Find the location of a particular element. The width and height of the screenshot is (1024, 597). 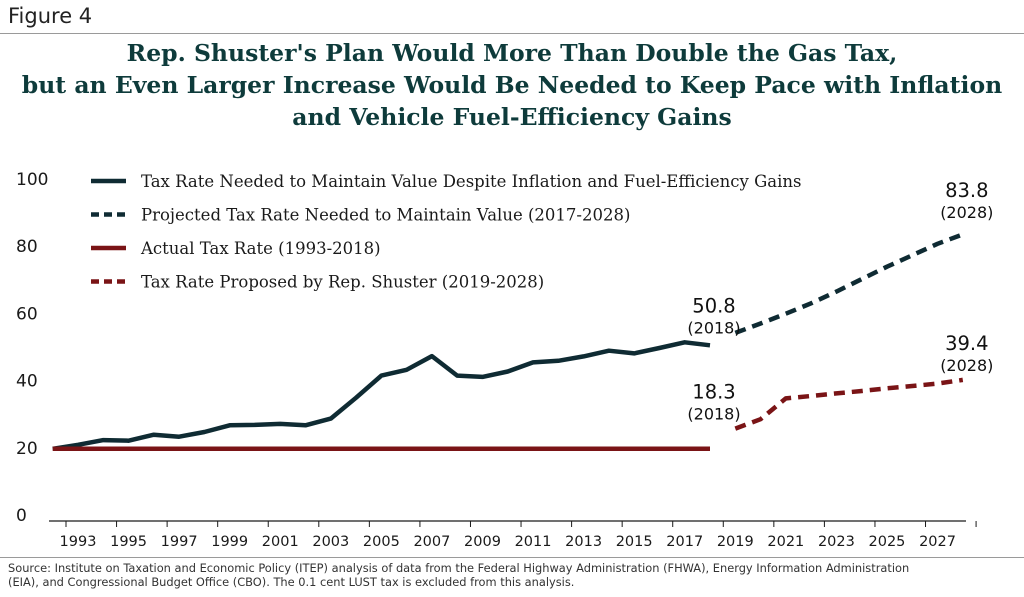

annotation-value-3: 83.8 is located at coordinates (966, 190).